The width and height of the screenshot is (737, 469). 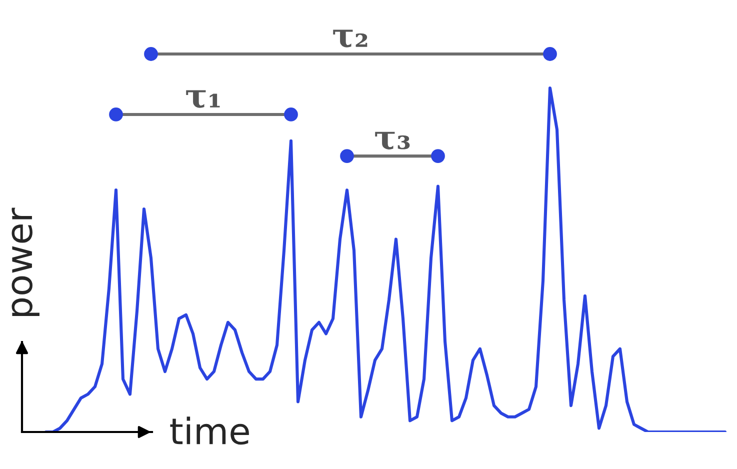 I want to click on y-axis-title: power, so click(x=26, y=262).